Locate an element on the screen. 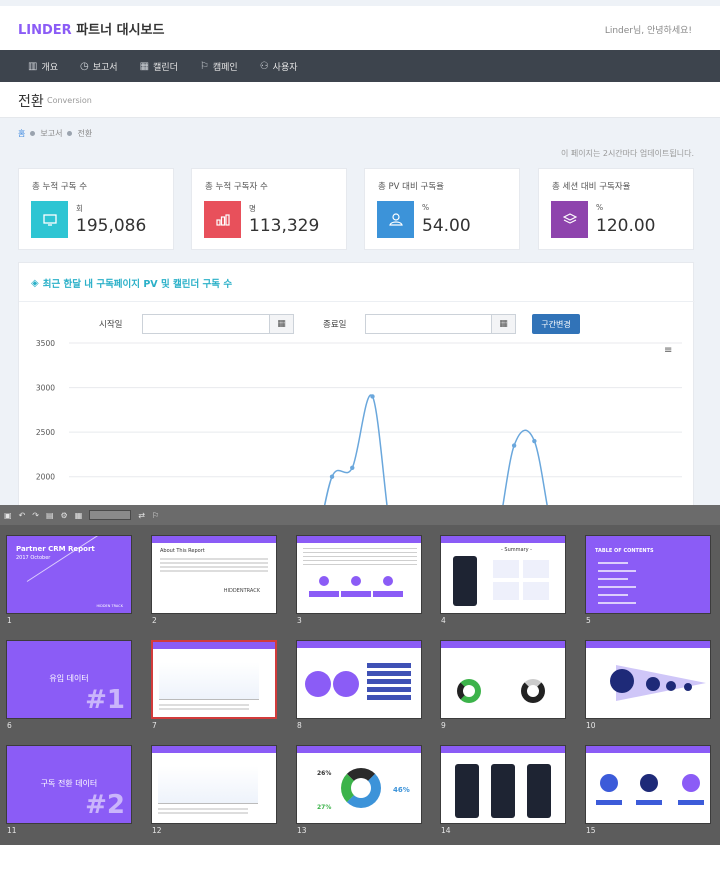 Image resolution: width=720 pixels, height=873 pixels. hamburger-menu-icon: ≡ is located at coordinates (668, 350).